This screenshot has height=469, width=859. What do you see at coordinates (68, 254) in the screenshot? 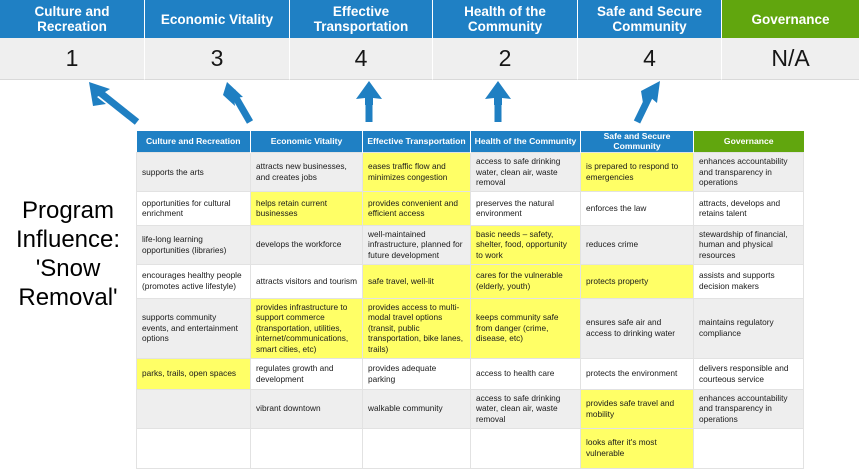
I see `program-influence-caption: Program Influence: 'Snow Removal'` at bounding box center [68, 254].